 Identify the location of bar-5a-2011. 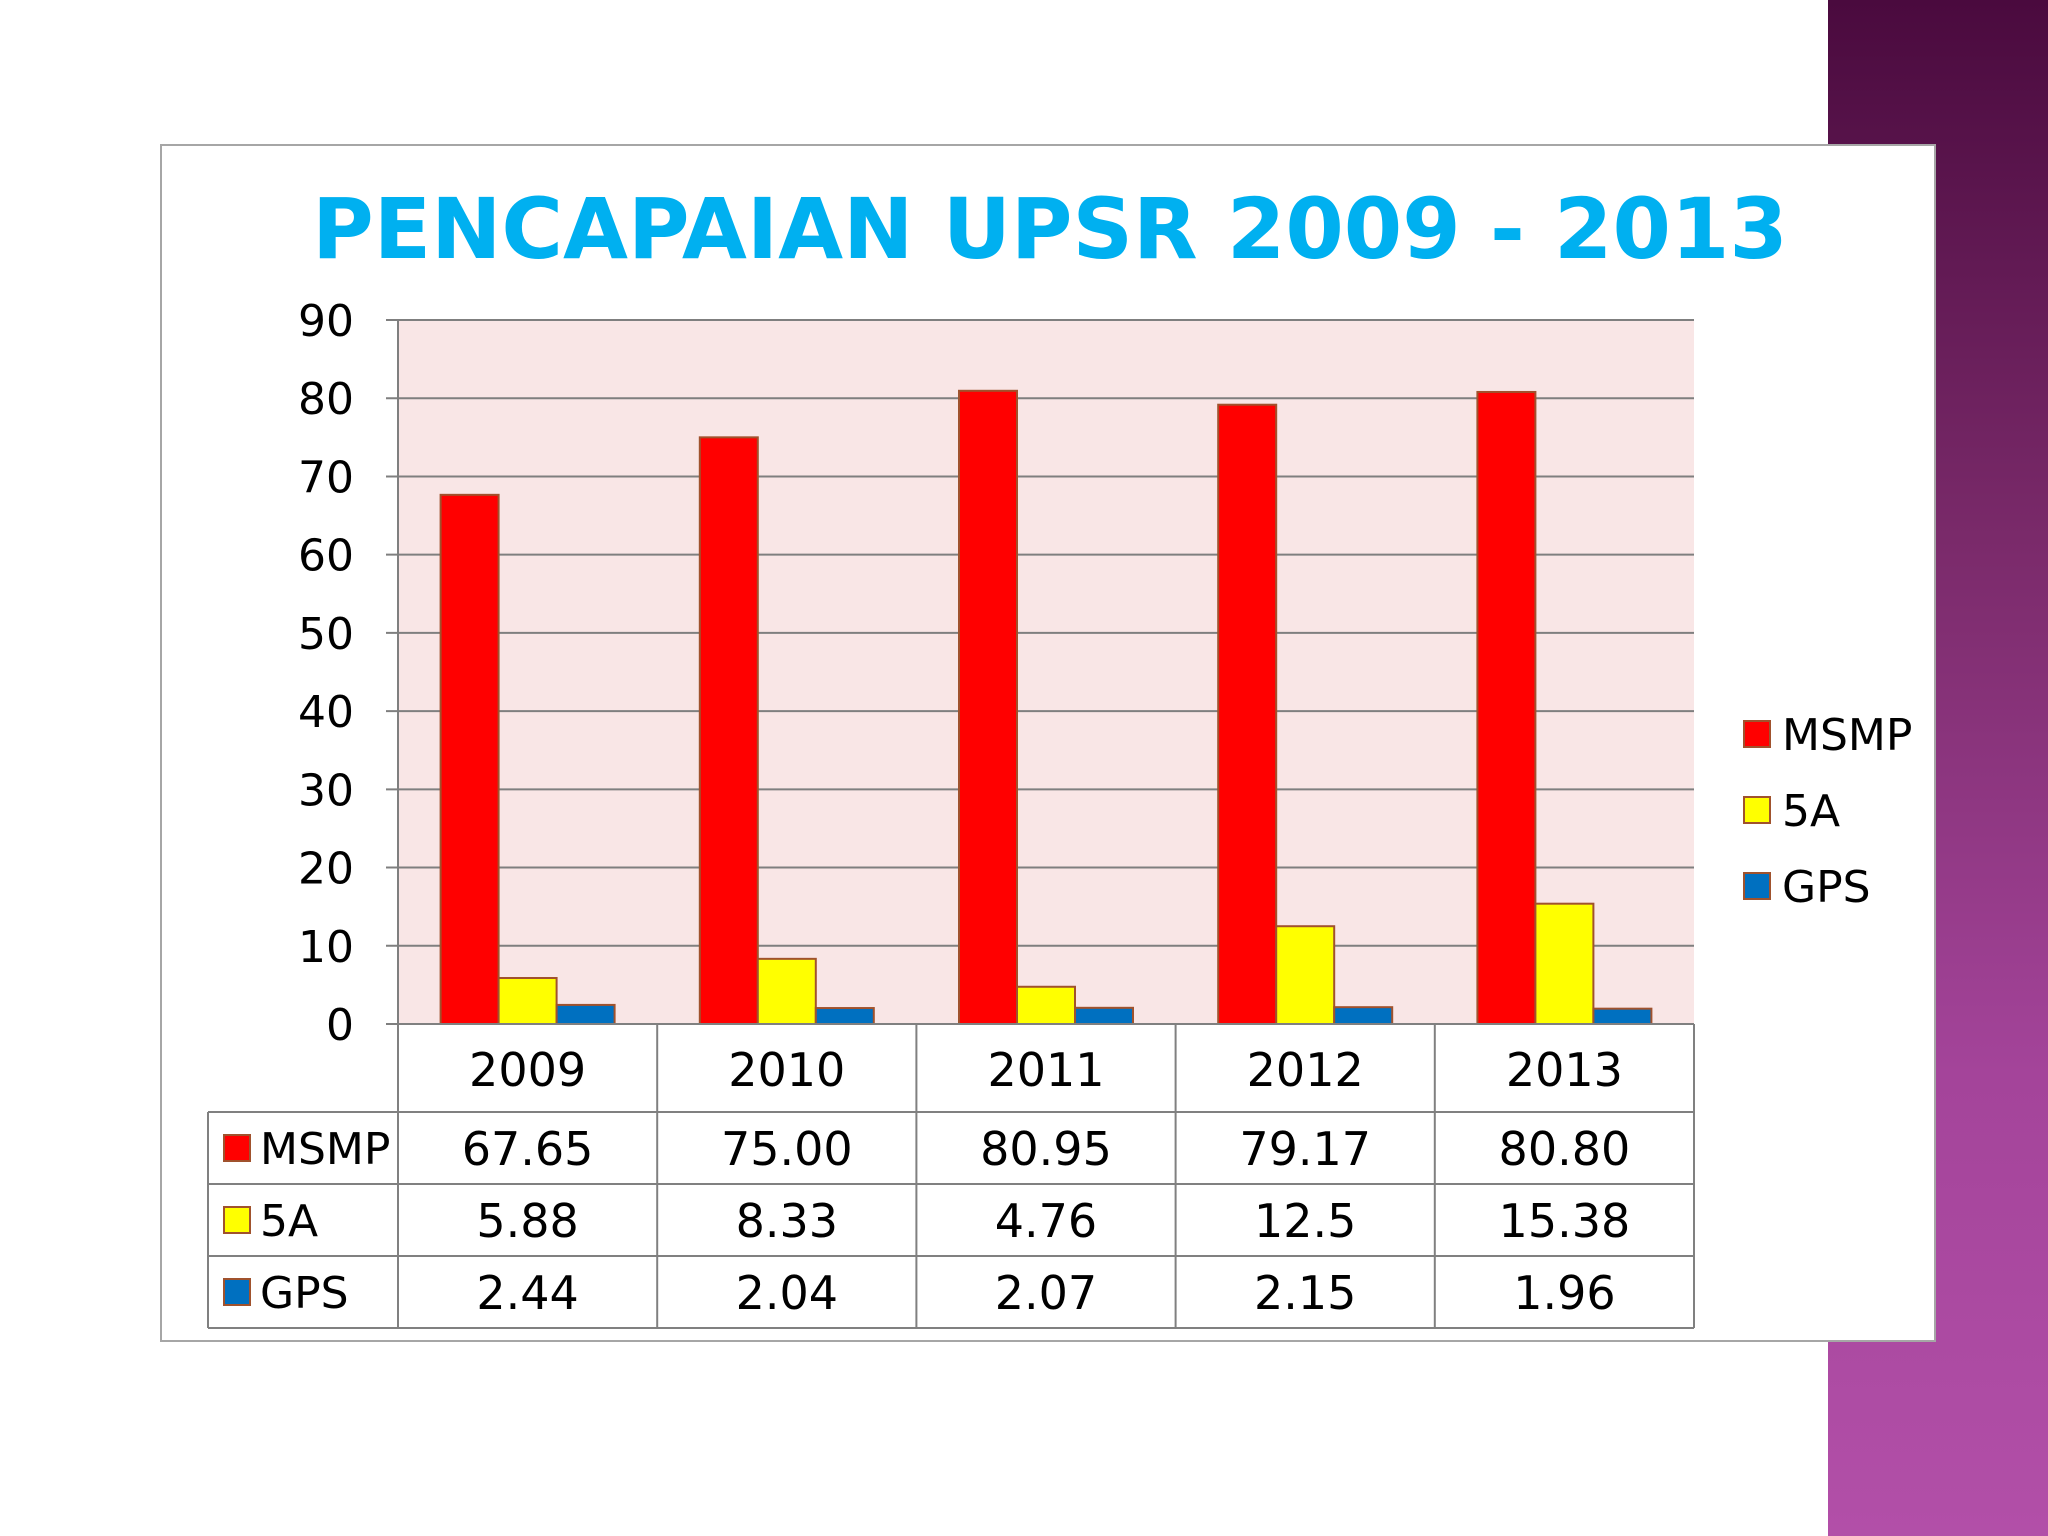
(1046, 1005).